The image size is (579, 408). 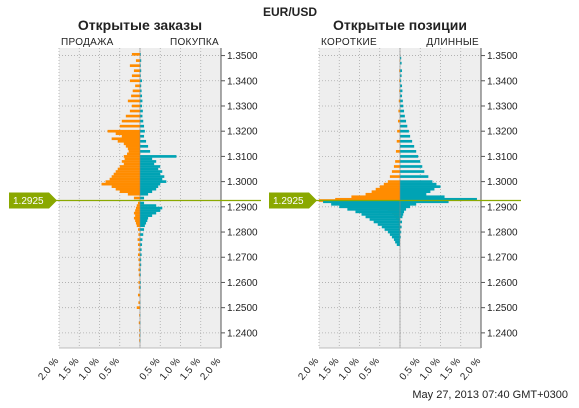 What do you see at coordinates (490, 395) in the screenshot?
I see `timestamp: May 27, 2013 07:40 GMT+0300` at bounding box center [490, 395].